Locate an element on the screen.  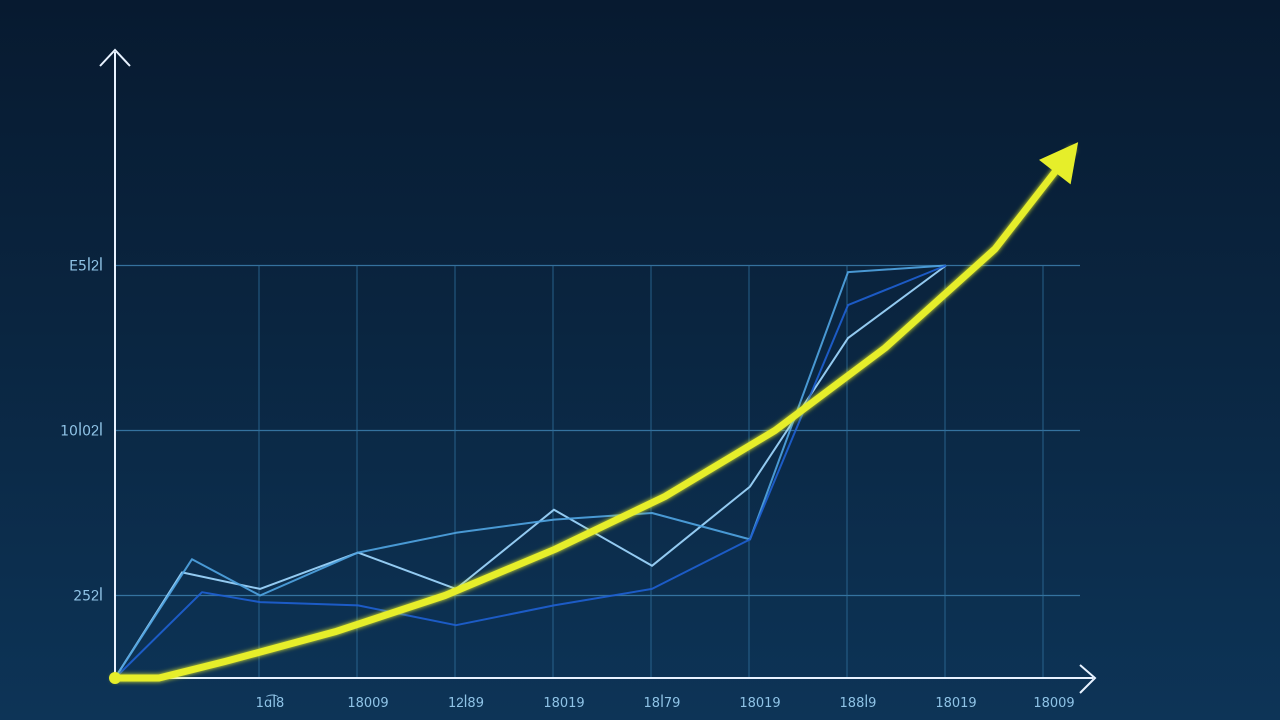
x-axis-arrowhead is located at coordinates (1088, 679).